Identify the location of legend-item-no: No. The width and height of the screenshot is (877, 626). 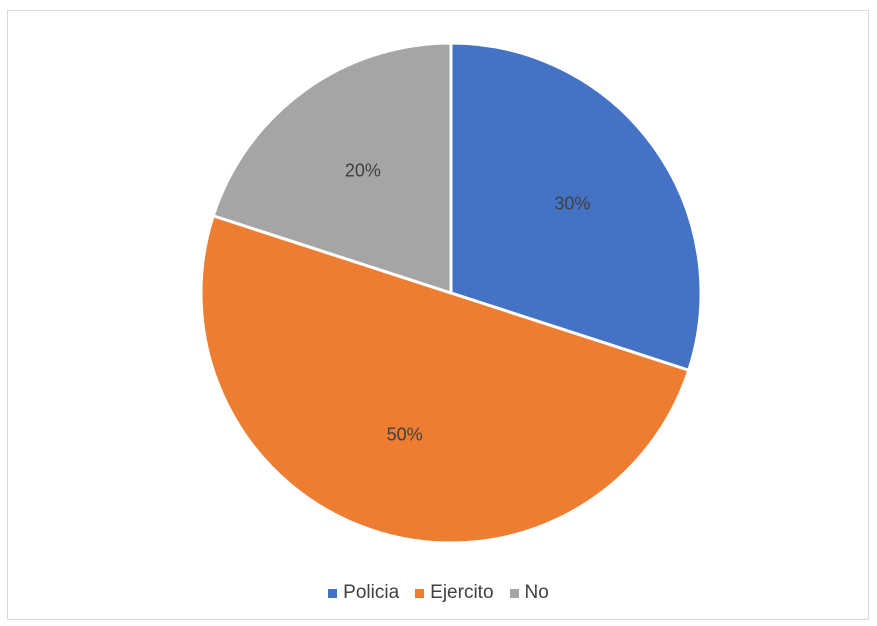
(529, 593).